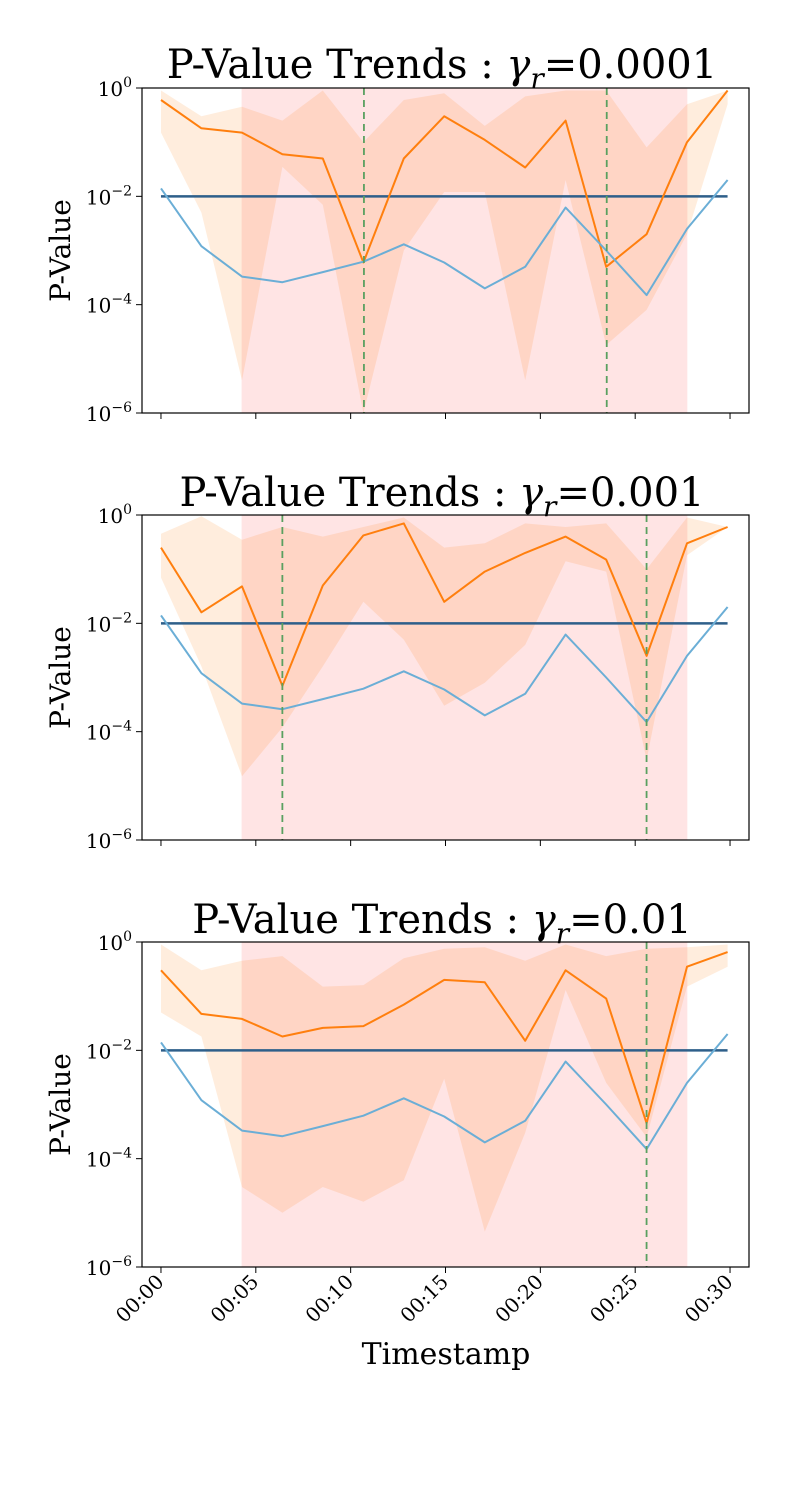 The height and width of the screenshot is (1500, 800). What do you see at coordinates (519, 1299) in the screenshot?
I see `x-tick-label: 00:20` at bounding box center [519, 1299].